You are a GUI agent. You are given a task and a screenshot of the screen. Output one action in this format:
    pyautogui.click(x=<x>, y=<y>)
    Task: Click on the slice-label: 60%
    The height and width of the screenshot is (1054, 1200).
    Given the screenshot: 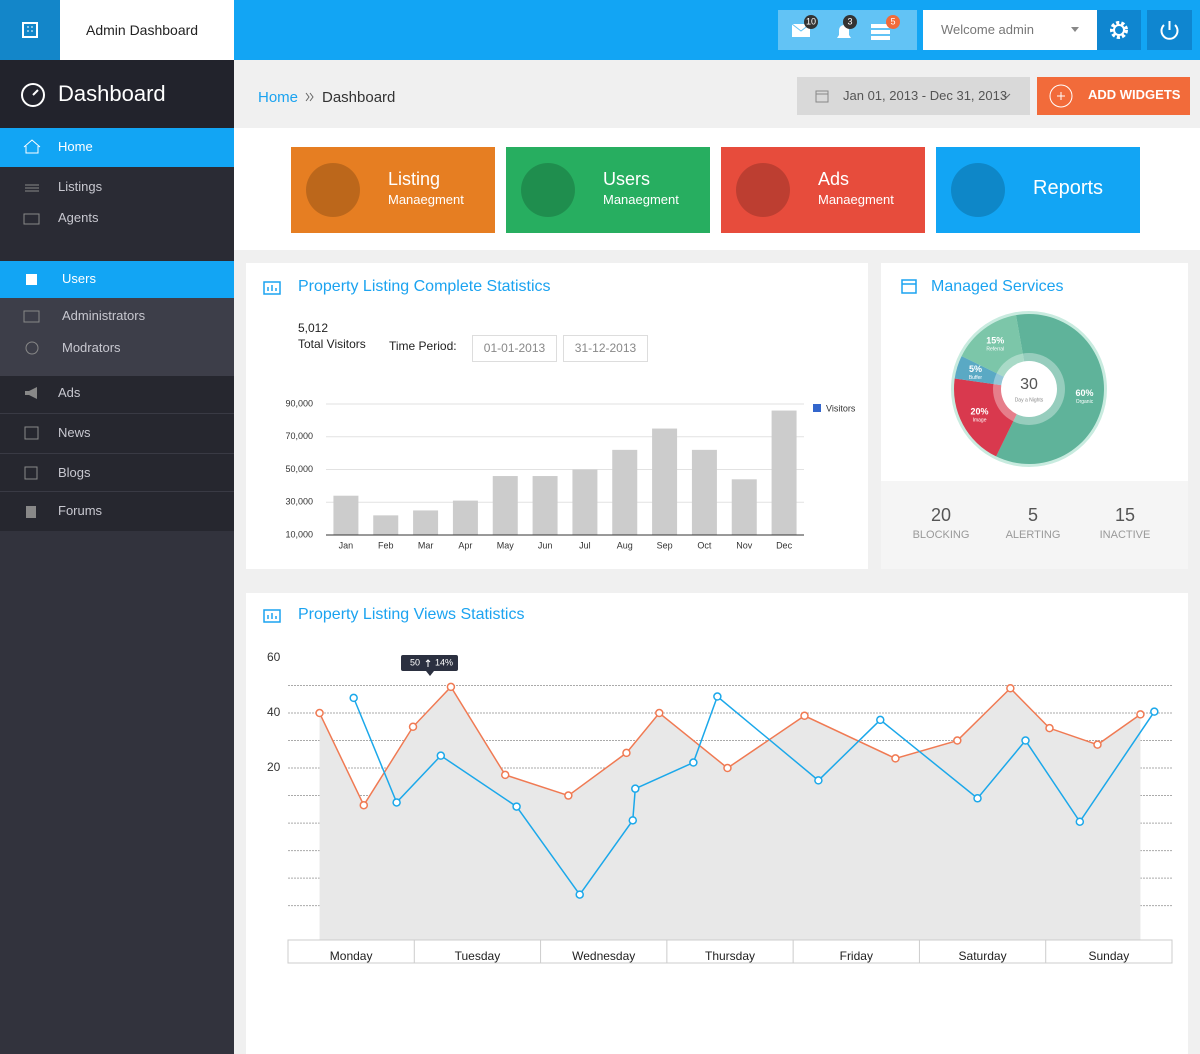 What is the action you would take?
    pyautogui.click(x=1084, y=393)
    